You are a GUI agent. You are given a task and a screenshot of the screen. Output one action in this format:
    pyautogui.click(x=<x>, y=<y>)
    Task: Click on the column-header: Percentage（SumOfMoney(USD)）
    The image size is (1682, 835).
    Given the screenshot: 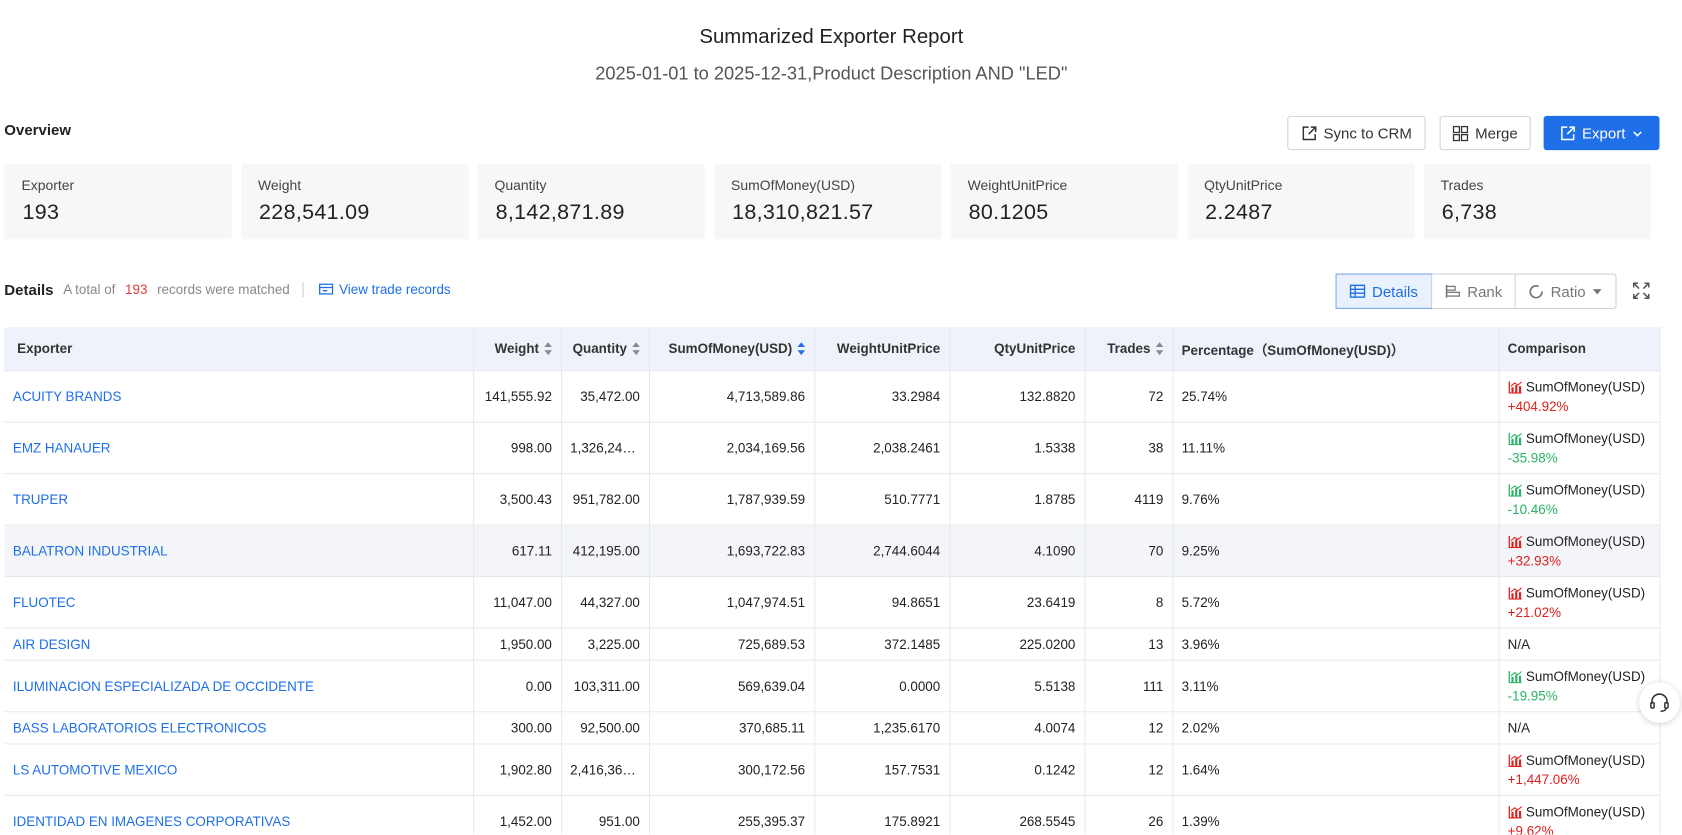 What is the action you would take?
    pyautogui.click(x=1336, y=349)
    